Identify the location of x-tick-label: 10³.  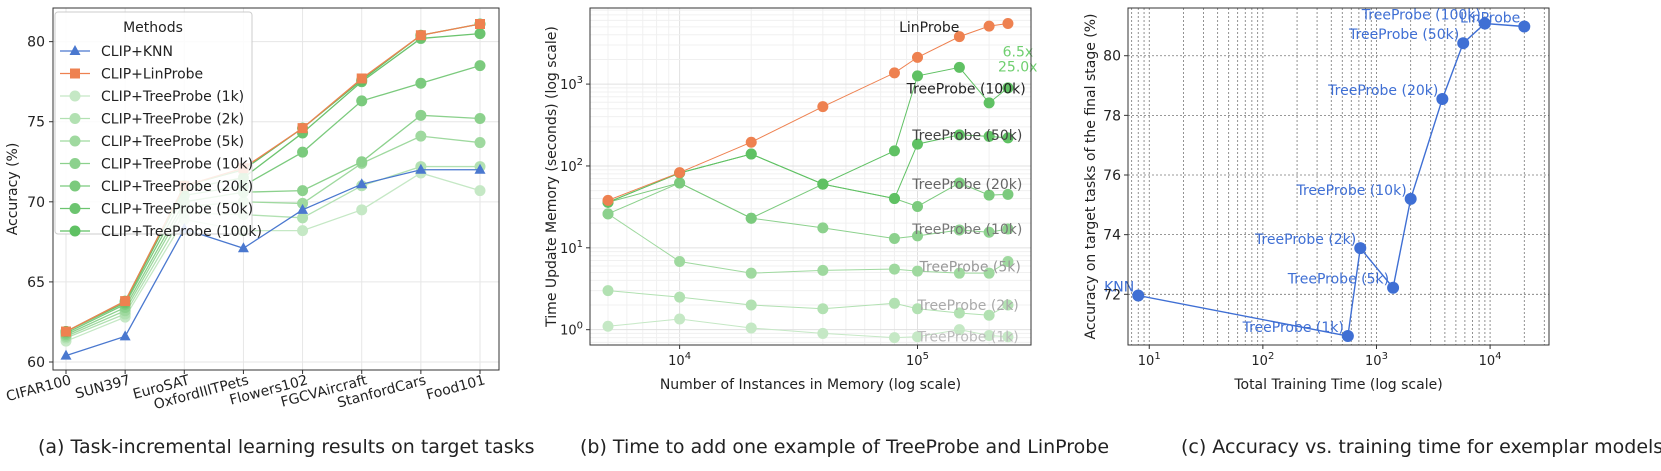
(1376, 360).